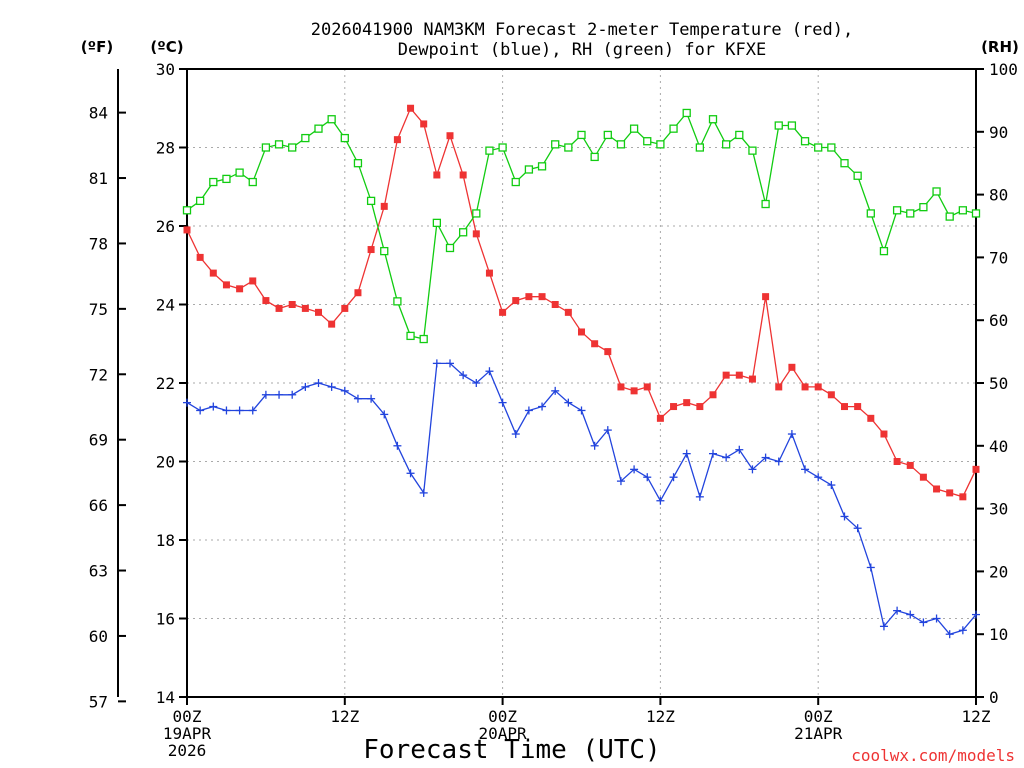 Image resolution: width=1024 pixels, height=768 pixels. What do you see at coordinates (1000, 47) in the screenshot?
I see `rh-unit-label: (RH)` at bounding box center [1000, 47].